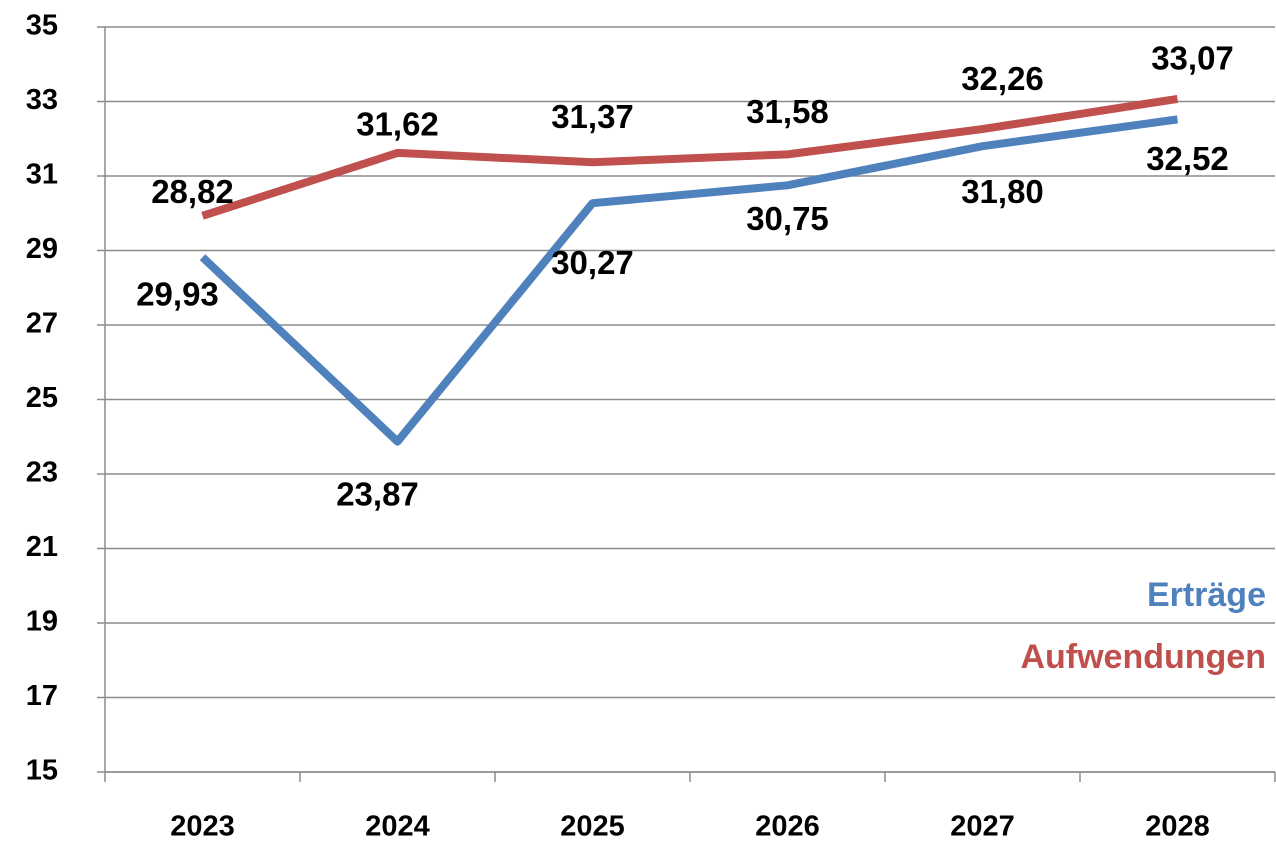  I want to click on y-tick-label: 27, so click(42, 324).